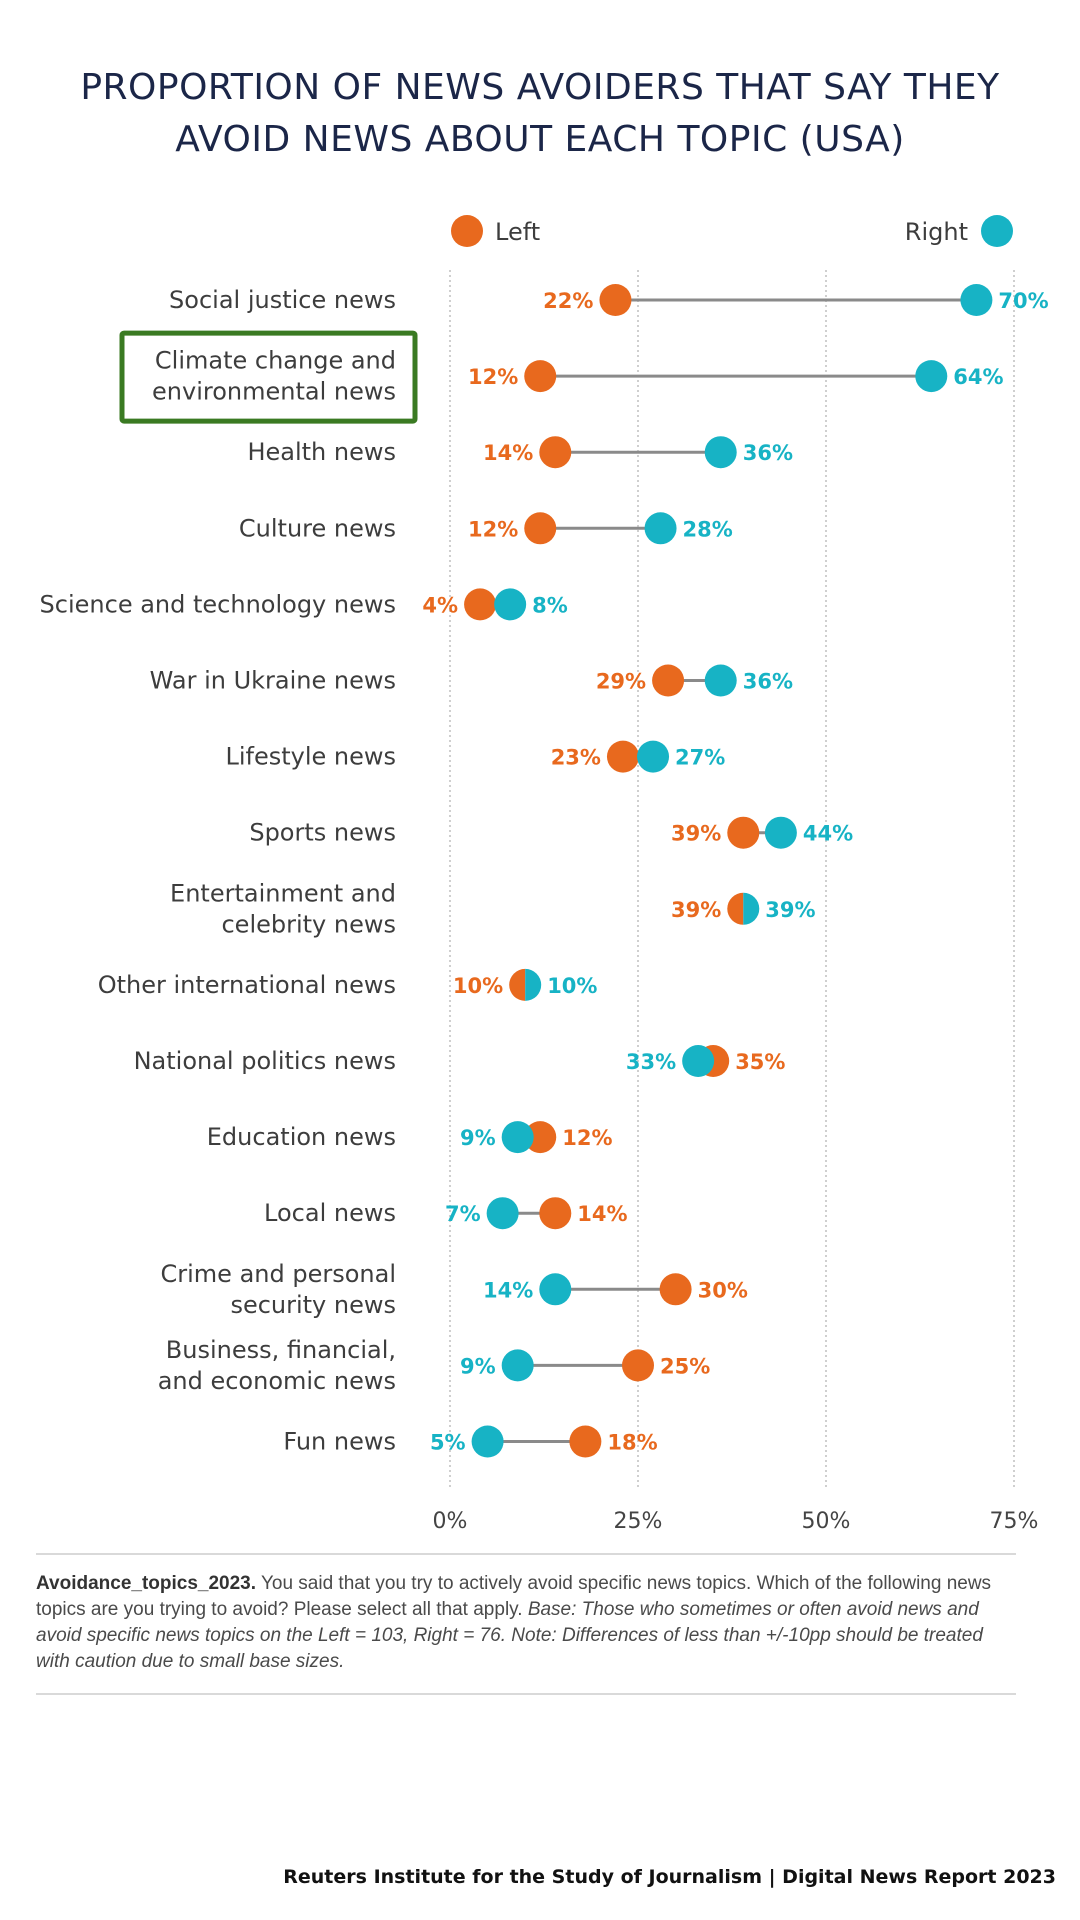 The width and height of the screenshot is (1080, 1920). What do you see at coordinates (568, 301) in the screenshot?
I see `value-label-left: 22%` at bounding box center [568, 301].